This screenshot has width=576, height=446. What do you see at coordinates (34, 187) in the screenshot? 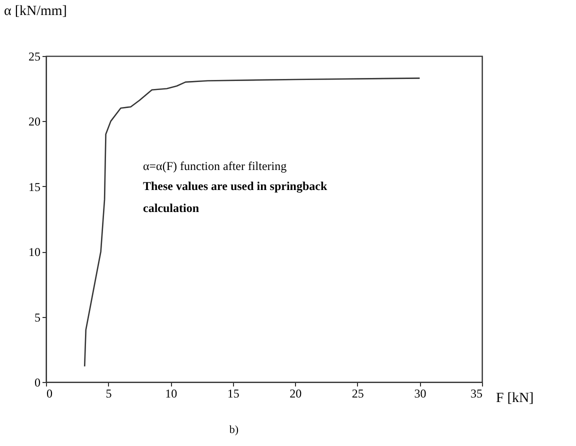
I see `y-tick-label: 15` at bounding box center [34, 187].